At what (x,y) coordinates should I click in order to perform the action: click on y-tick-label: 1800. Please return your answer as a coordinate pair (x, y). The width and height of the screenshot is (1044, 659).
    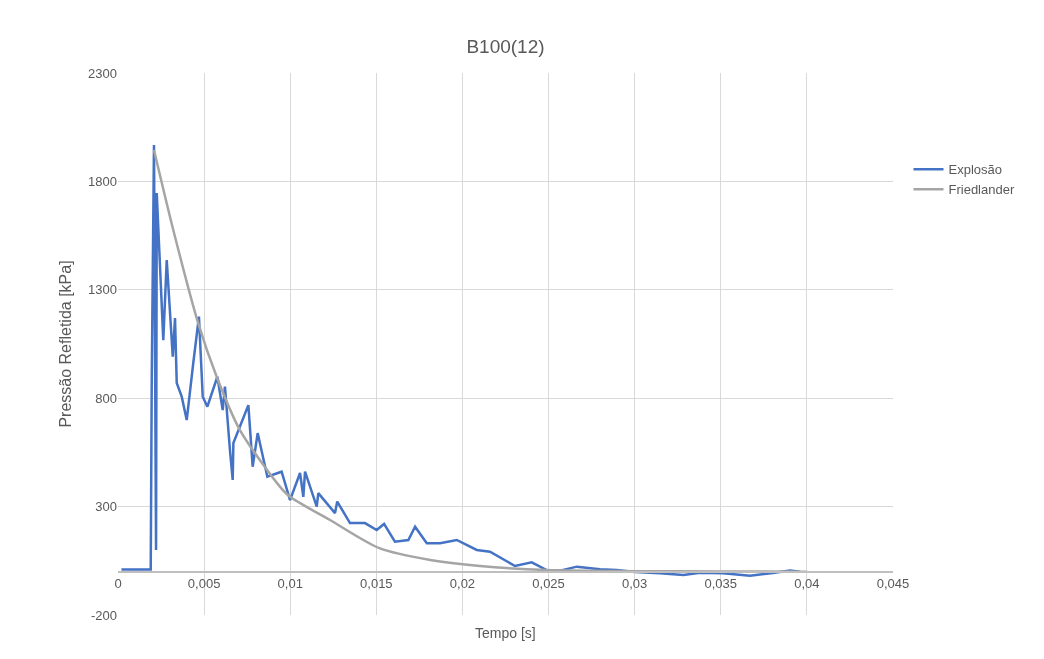
    Looking at the image, I should click on (102, 181).